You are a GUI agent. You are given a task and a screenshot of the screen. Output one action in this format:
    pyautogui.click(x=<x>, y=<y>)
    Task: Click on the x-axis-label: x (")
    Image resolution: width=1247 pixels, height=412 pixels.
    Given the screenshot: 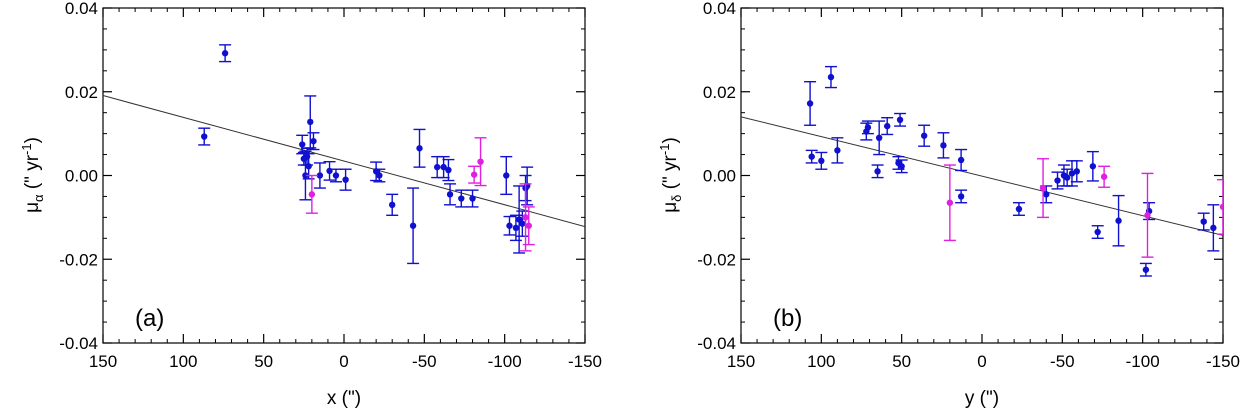 What is the action you would take?
    pyautogui.click(x=344, y=398)
    